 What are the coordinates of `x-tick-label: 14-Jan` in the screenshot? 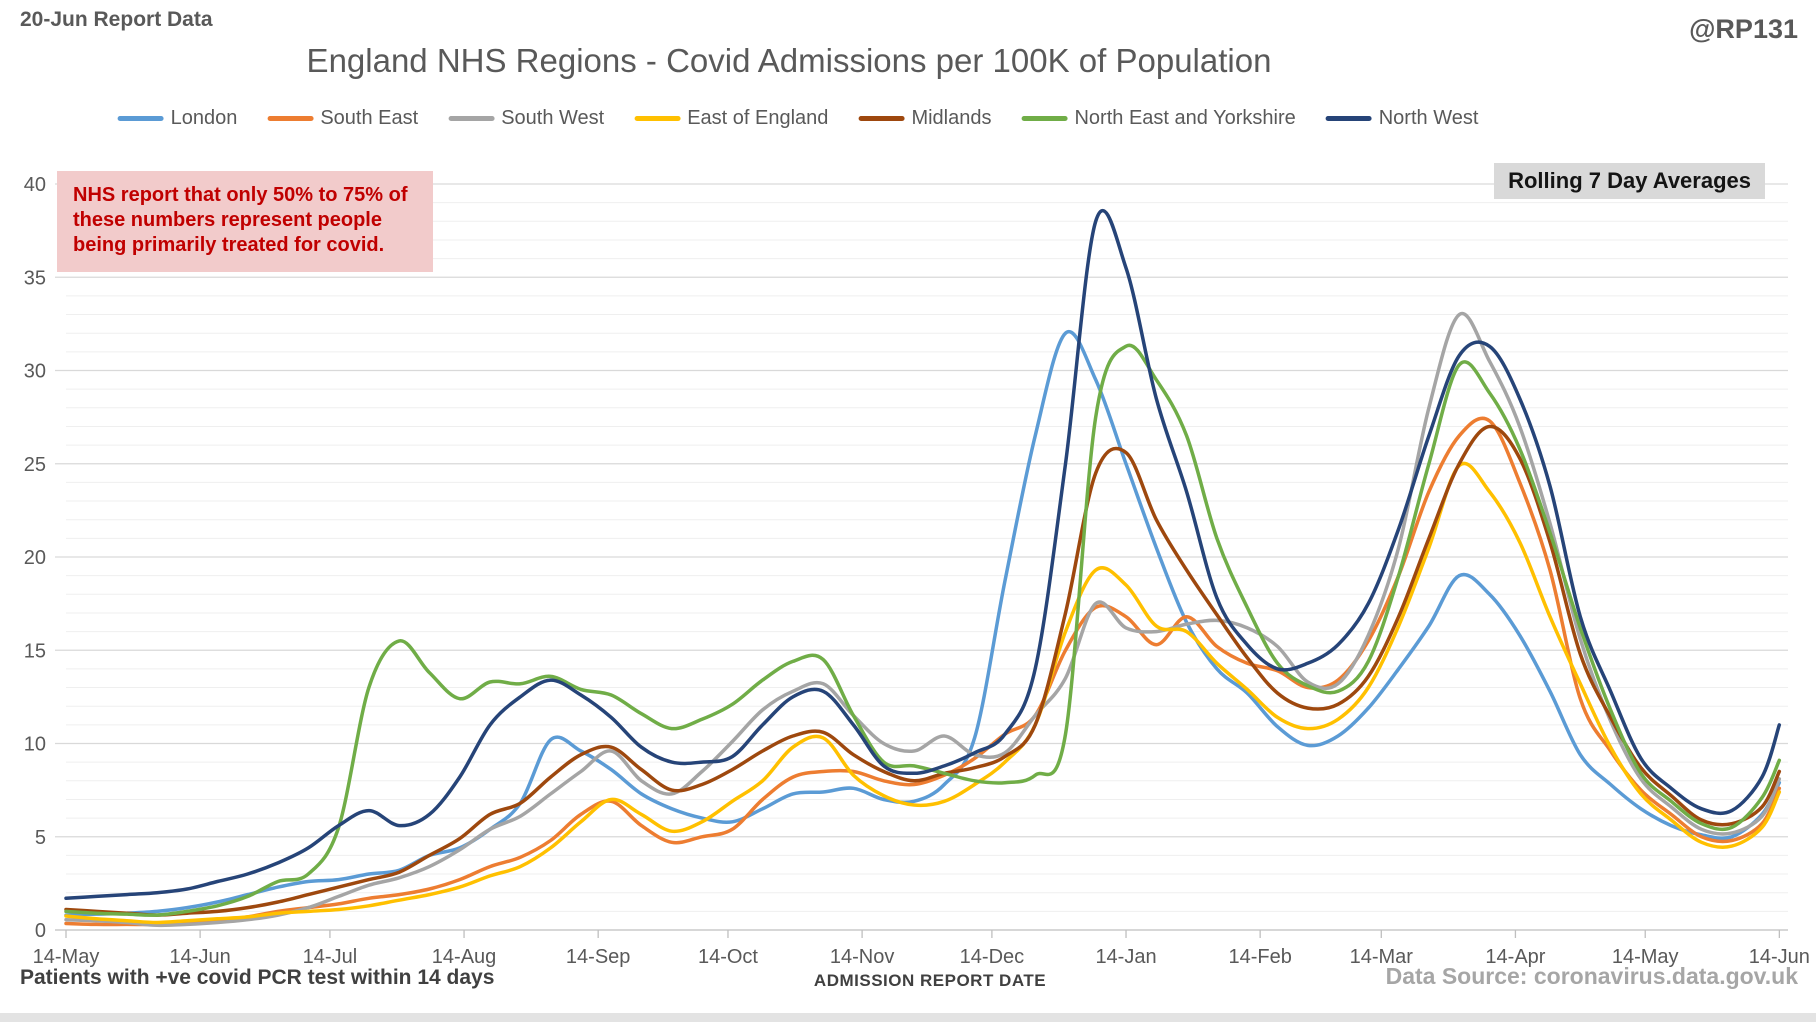 It's located at (1125, 957).